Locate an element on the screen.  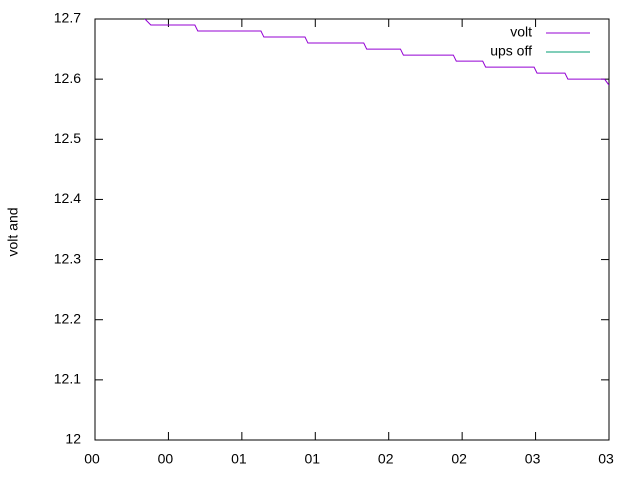
y-tick-label: 12.1 is located at coordinates (67, 379).